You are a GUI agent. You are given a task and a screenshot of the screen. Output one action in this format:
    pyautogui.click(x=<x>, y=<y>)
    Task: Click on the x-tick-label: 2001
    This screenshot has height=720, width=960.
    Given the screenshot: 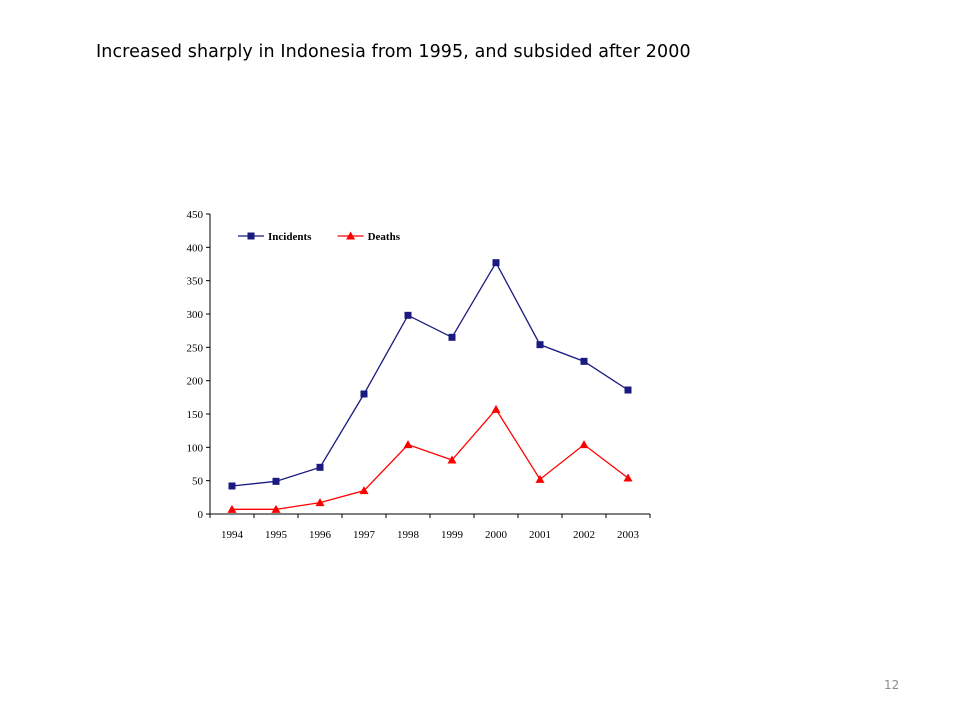 What is the action you would take?
    pyautogui.click(x=540, y=535)
    